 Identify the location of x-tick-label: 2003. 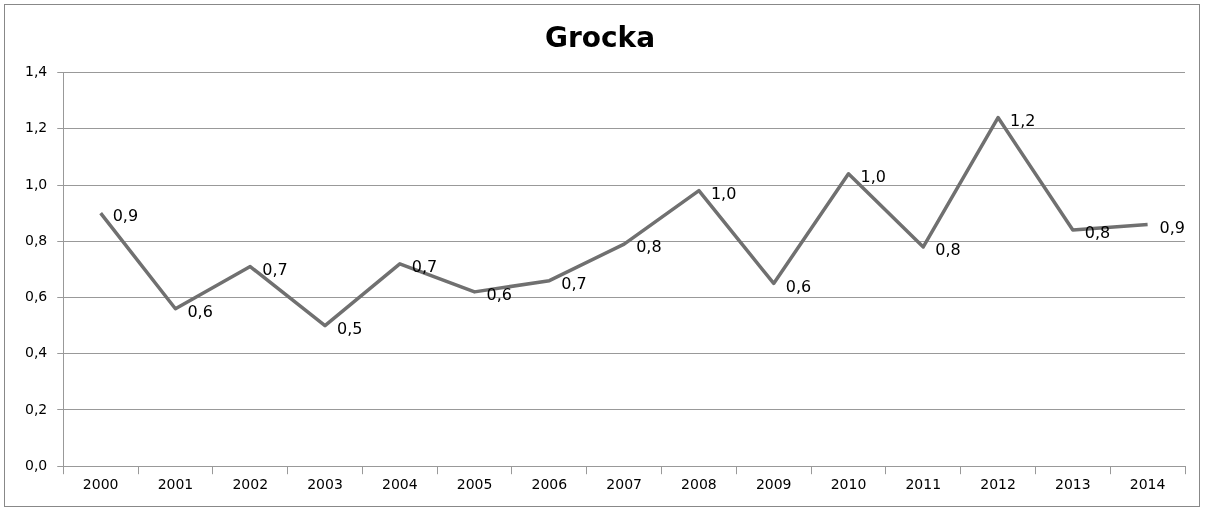
(325, 484).